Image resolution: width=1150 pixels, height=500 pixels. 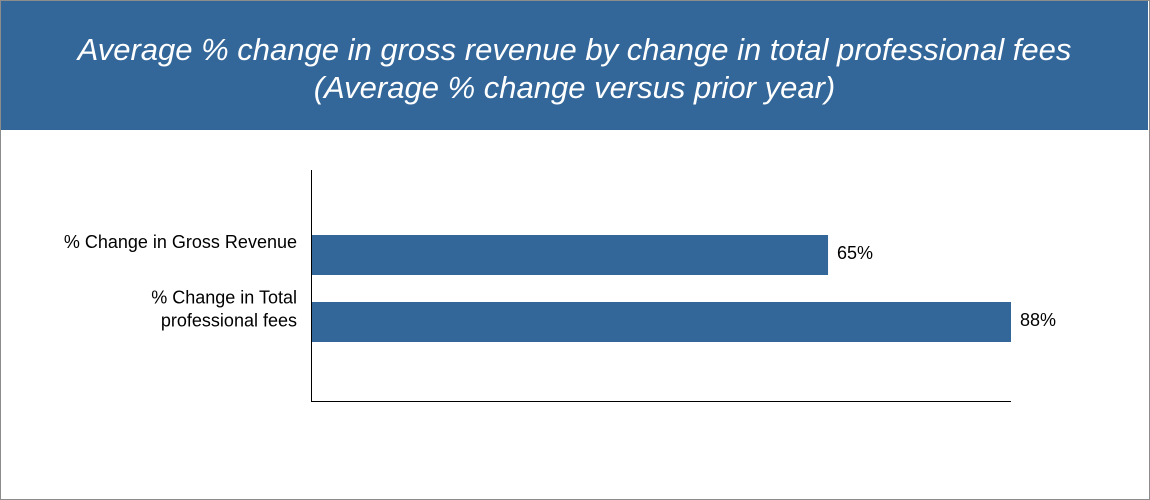 What do you see at coordinates (574, 87) in the screenshot?
I see `chart-subtitle: (Average % change versus prior year)` at bounding box center [574, 87].